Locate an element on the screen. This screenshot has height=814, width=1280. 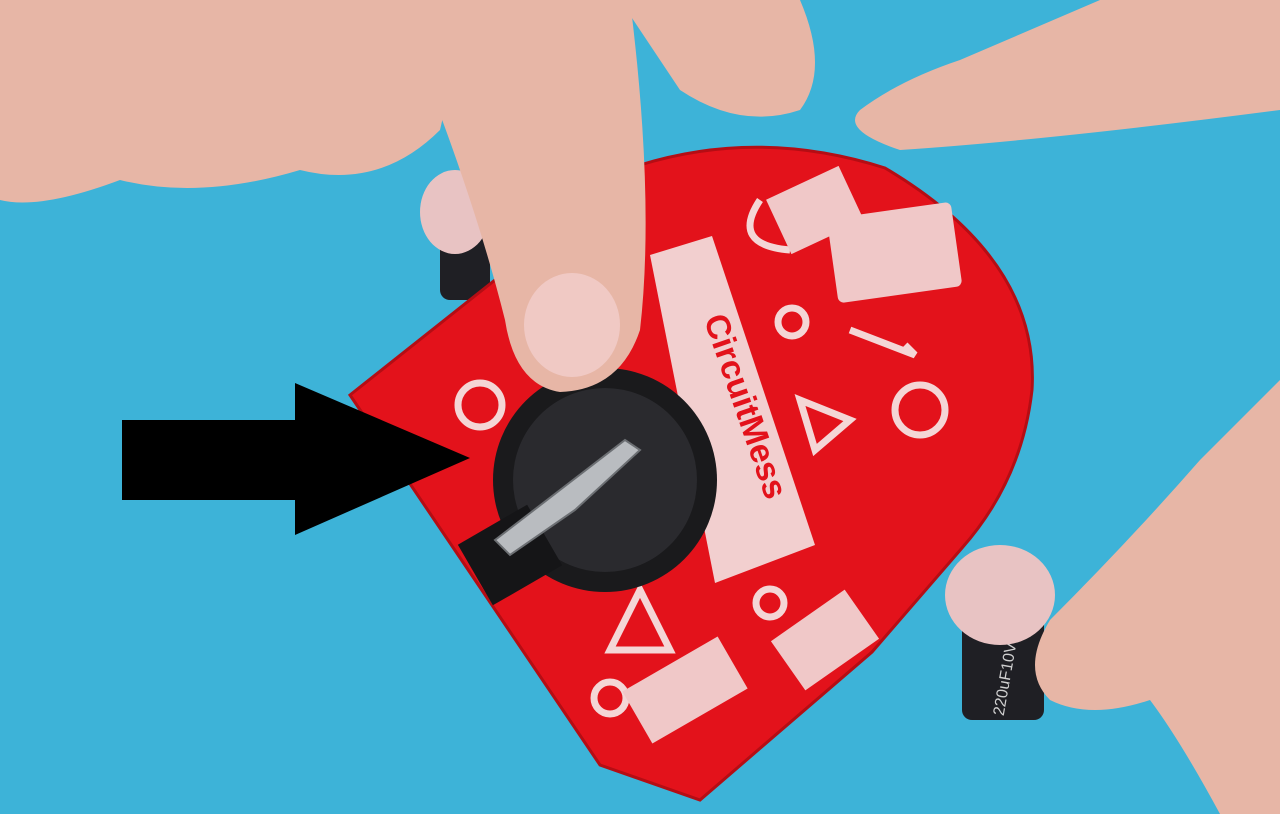
battery-clip is located at coordinates (567, 497).